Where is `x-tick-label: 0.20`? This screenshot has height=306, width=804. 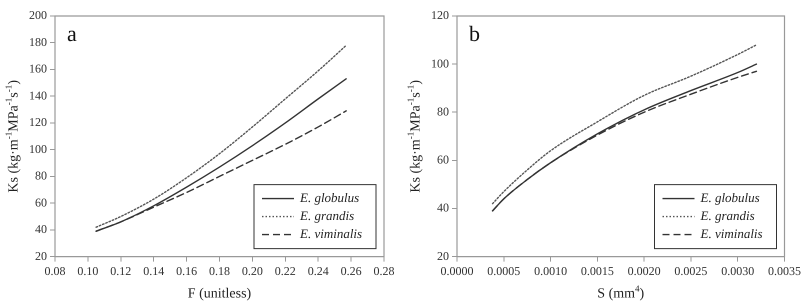 x-tick-label: 0.20 is located at coordinates (252, 271).